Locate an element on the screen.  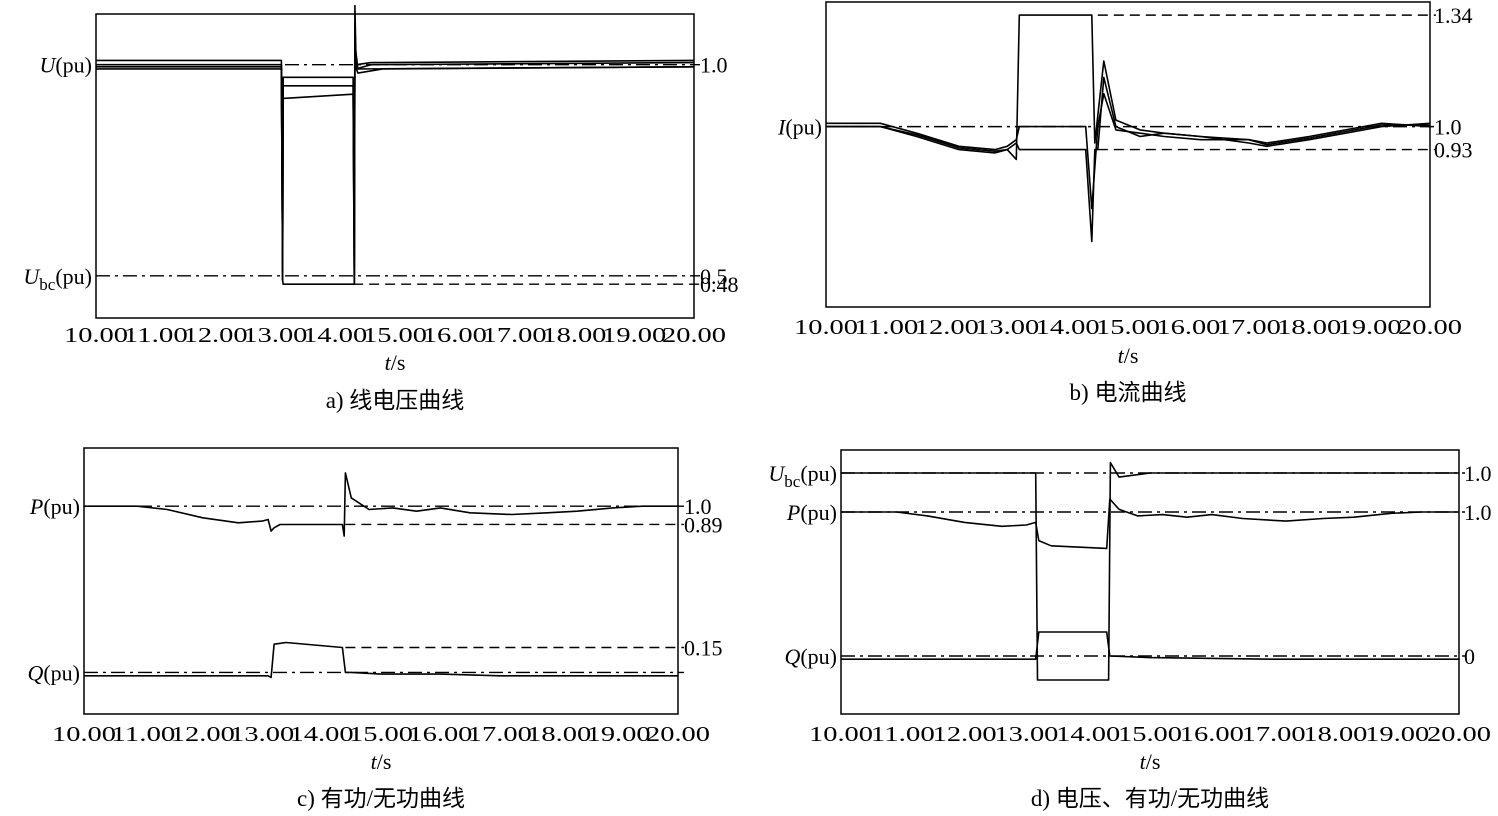
right-value-label: 0.48 is located at coordinates (719, 284).